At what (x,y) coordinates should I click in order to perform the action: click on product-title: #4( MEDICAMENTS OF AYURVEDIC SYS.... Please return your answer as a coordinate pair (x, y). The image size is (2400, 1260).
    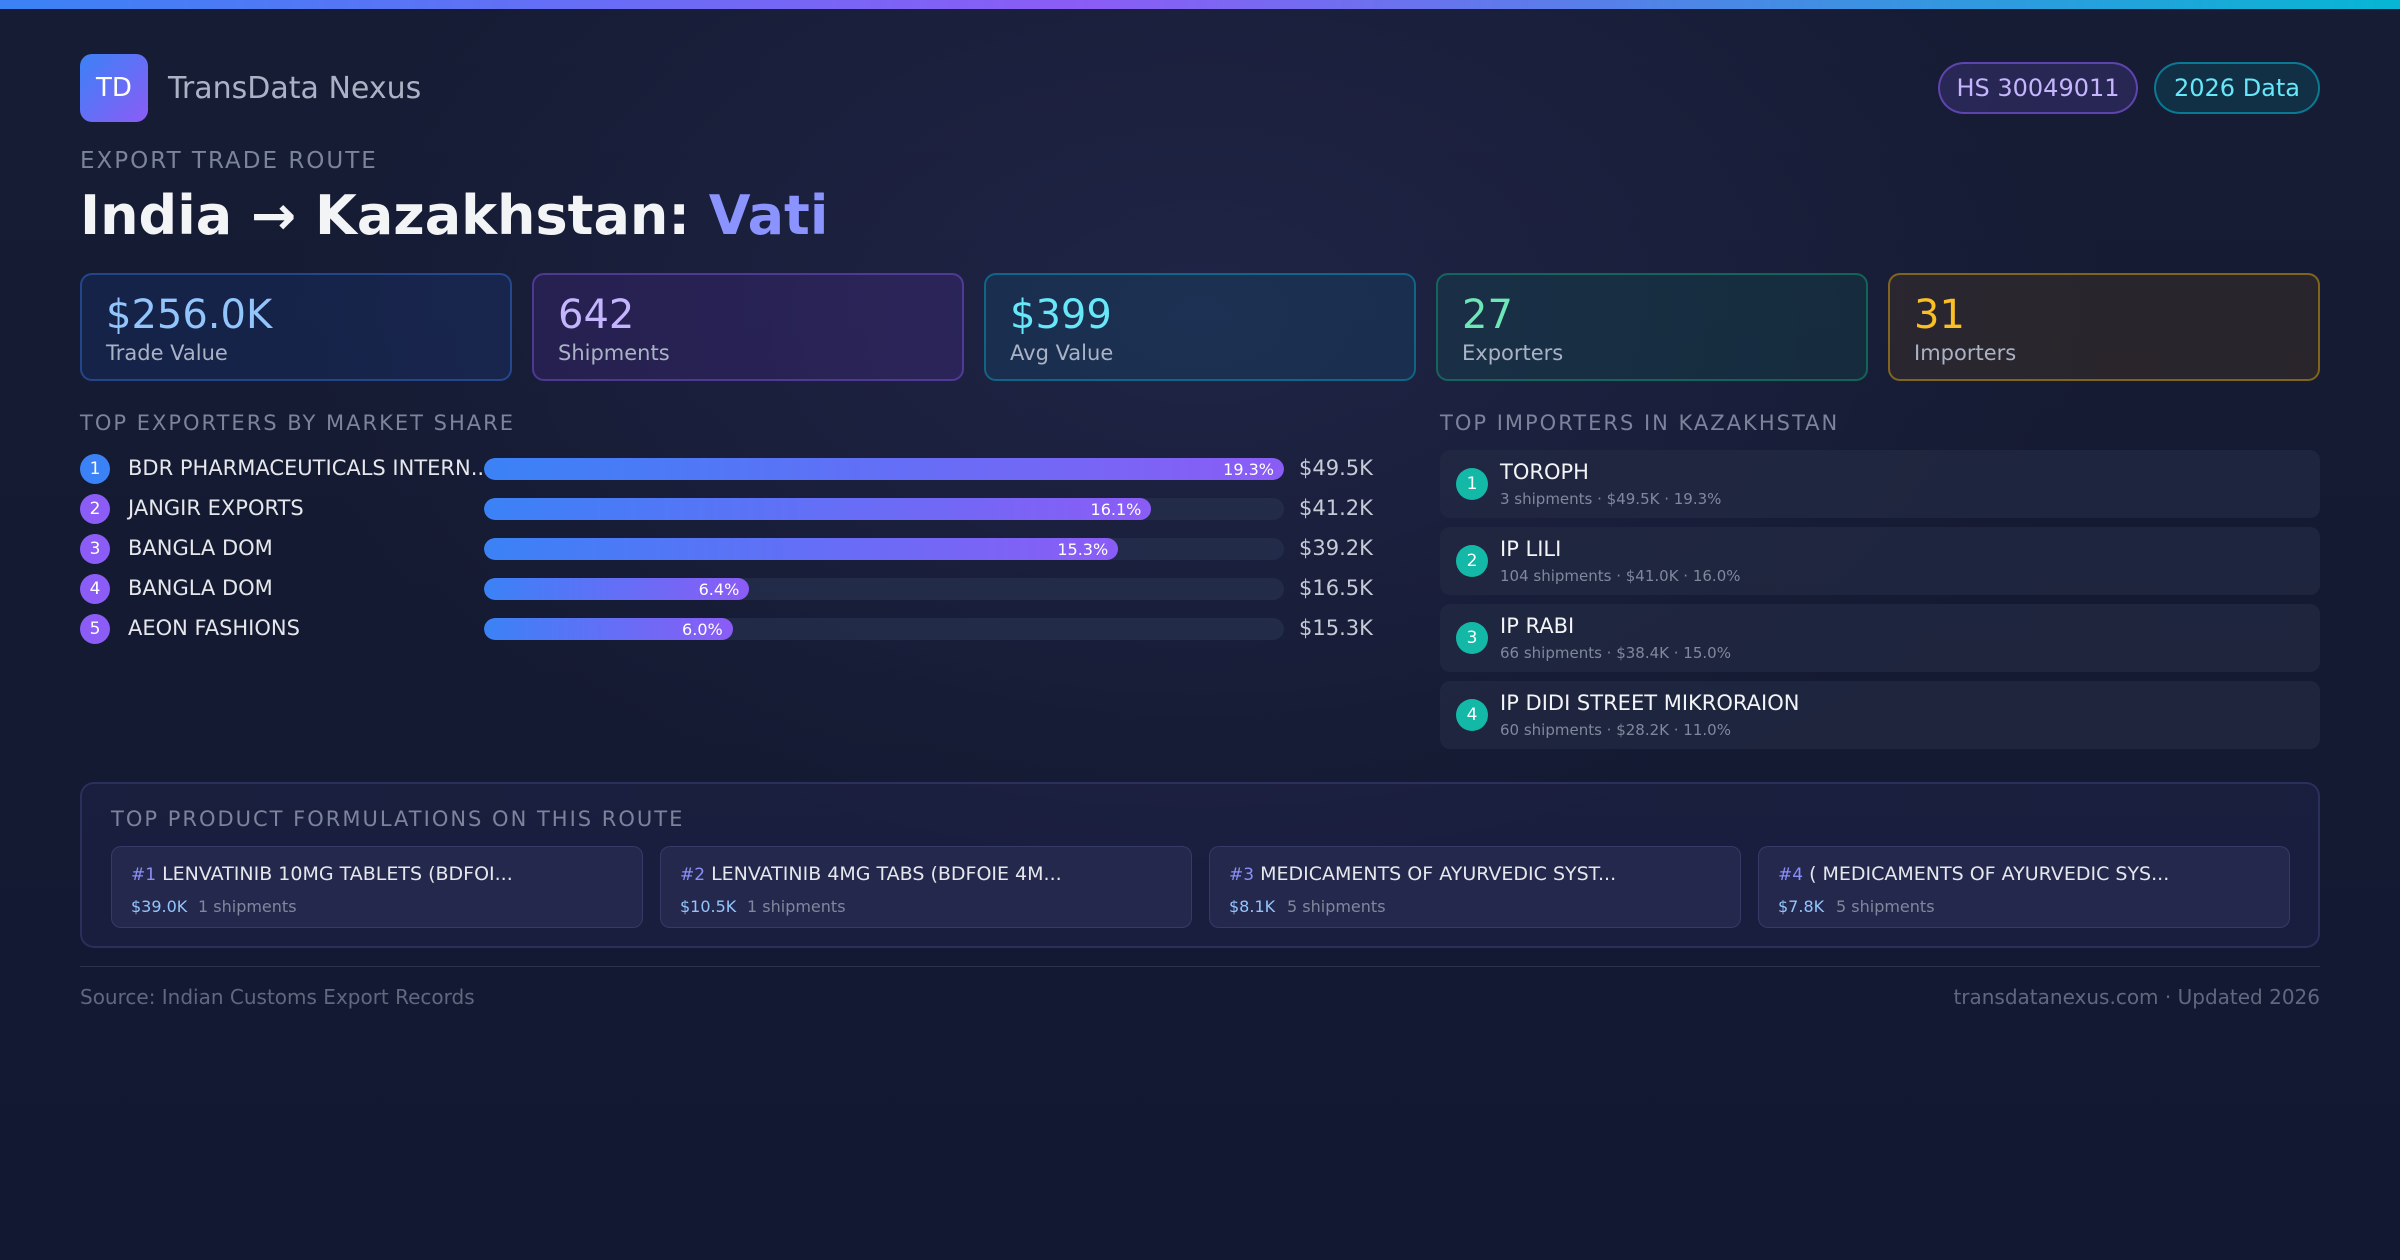
    Looking at the image, I should click on (1973, 874).